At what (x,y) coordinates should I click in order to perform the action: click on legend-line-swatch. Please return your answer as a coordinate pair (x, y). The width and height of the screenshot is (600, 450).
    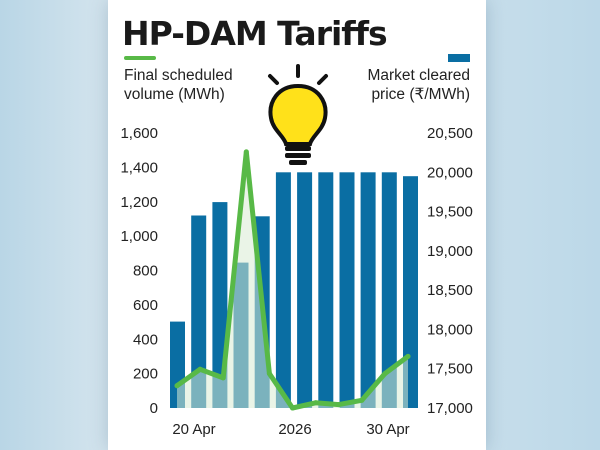
    Looking at the image, I should click on (140, 58).